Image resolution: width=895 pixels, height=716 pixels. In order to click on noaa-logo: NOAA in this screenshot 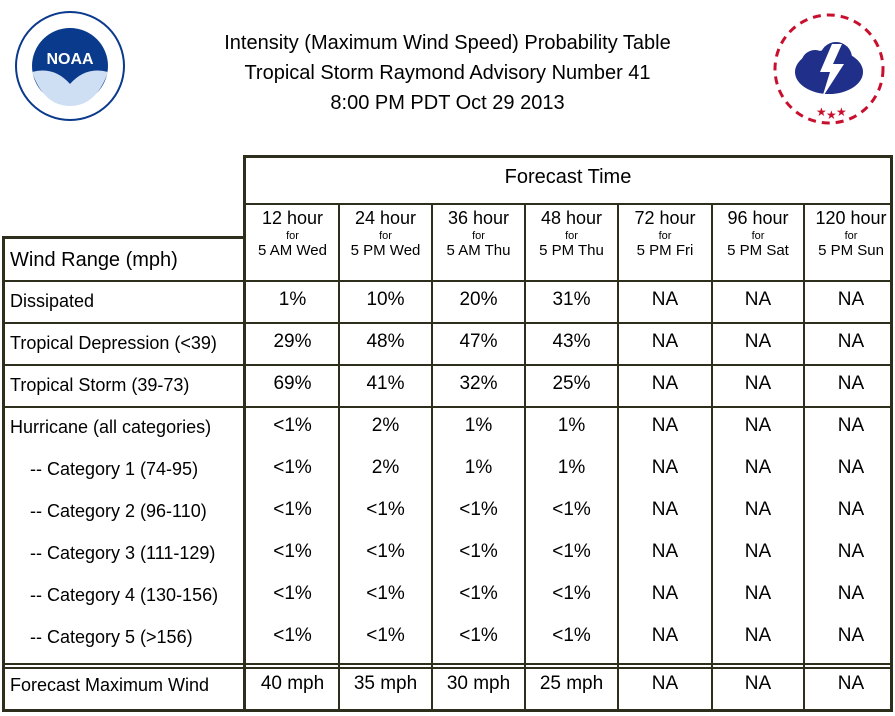, I will do `click(70, 66)`.